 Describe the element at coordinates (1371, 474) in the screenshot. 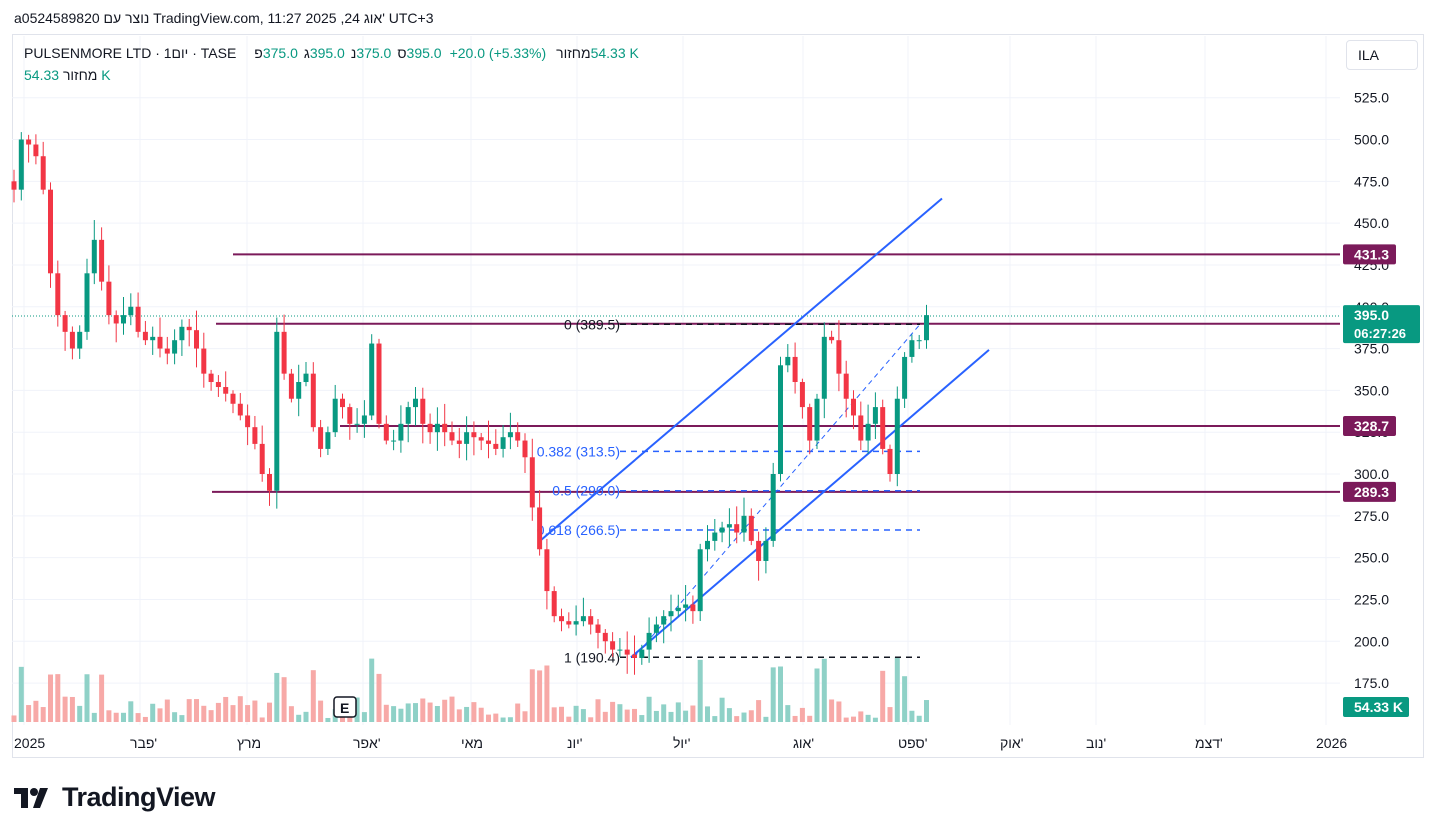

I see `price-tick-label: 300.0` at that location.